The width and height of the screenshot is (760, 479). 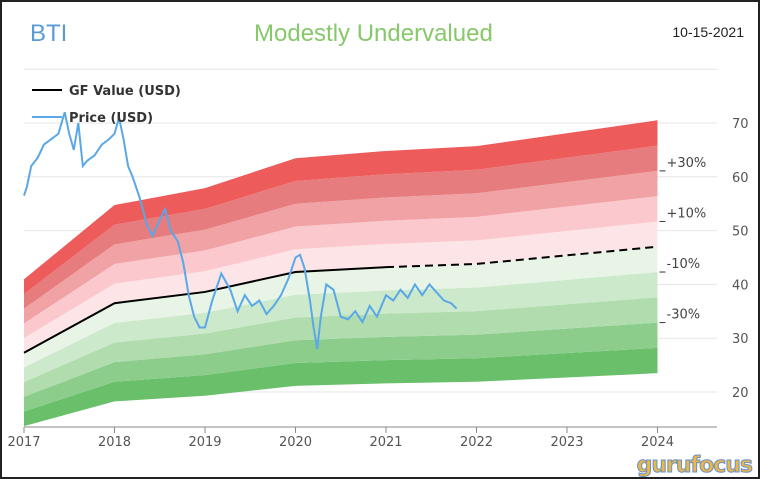 What do you see at coordinates (341, 387) in the screenshot?
I see `valuation-band` at bounding box center [341, 387].